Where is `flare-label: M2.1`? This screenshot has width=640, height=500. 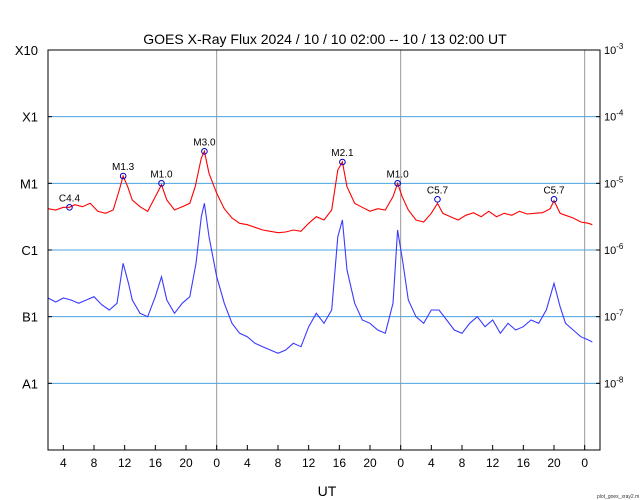
flare-label: M2.1 is located at coordinates (342, 153).